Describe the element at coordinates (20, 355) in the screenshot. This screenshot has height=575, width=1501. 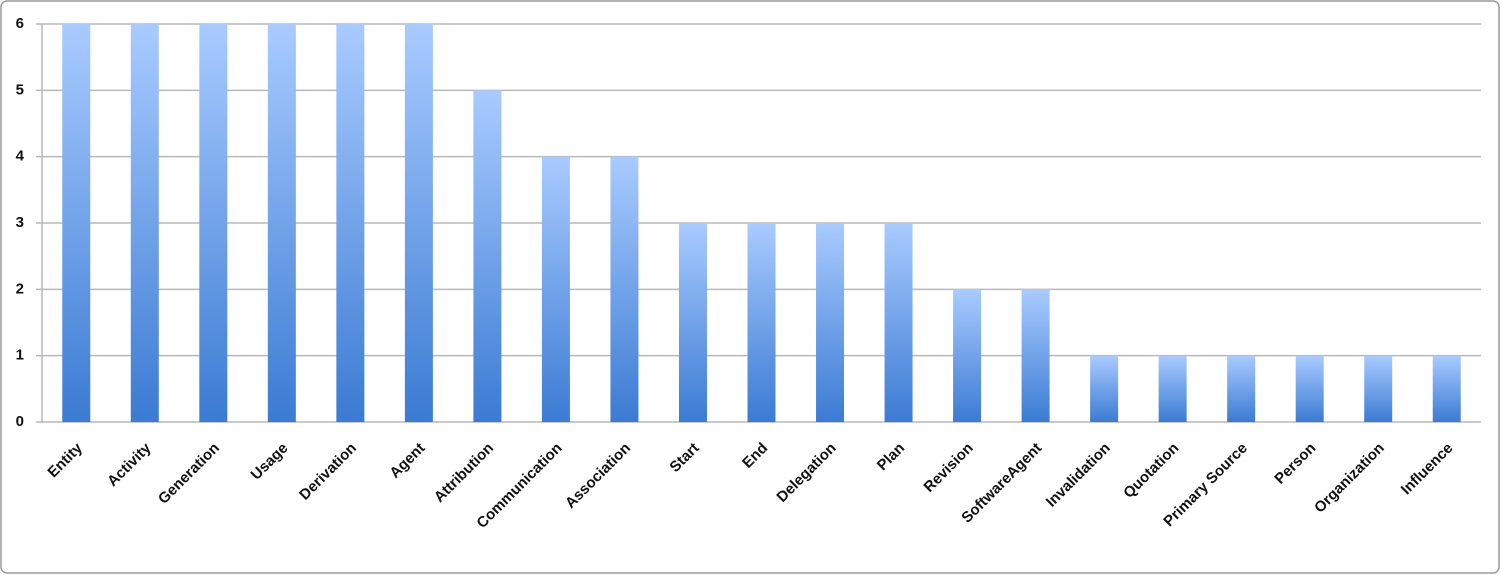
I see `y-tick-label: 1` at that location.